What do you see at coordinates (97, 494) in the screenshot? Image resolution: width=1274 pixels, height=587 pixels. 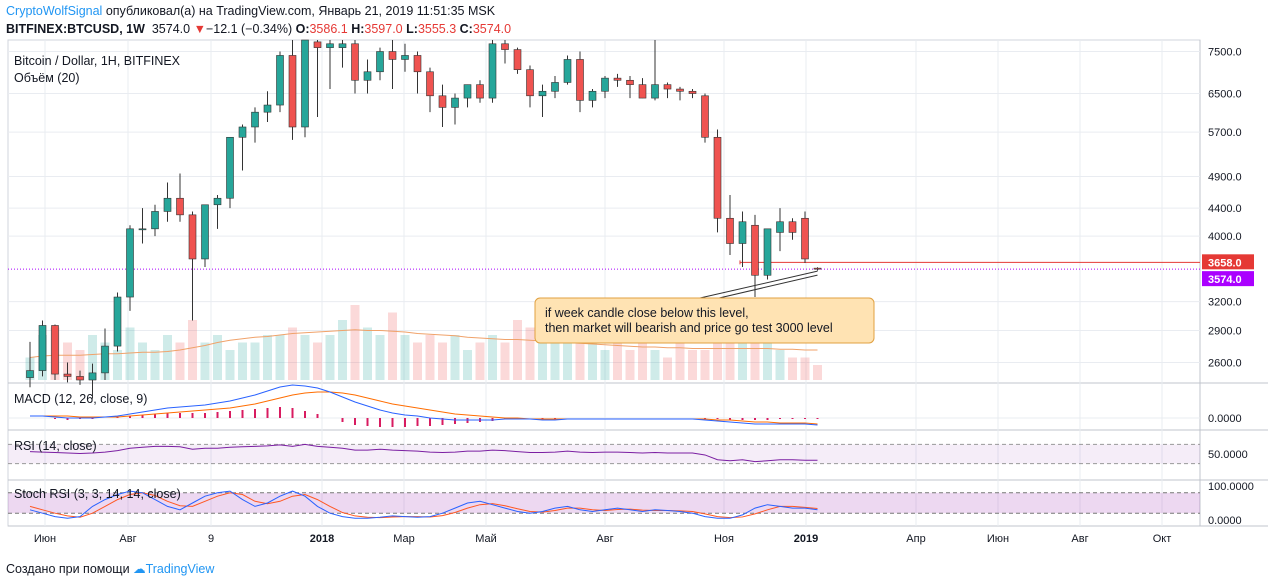 I see `stoch-legend: Stoch RSI (3, 3, 14, 14, close)` at bounding box center [97, 494].